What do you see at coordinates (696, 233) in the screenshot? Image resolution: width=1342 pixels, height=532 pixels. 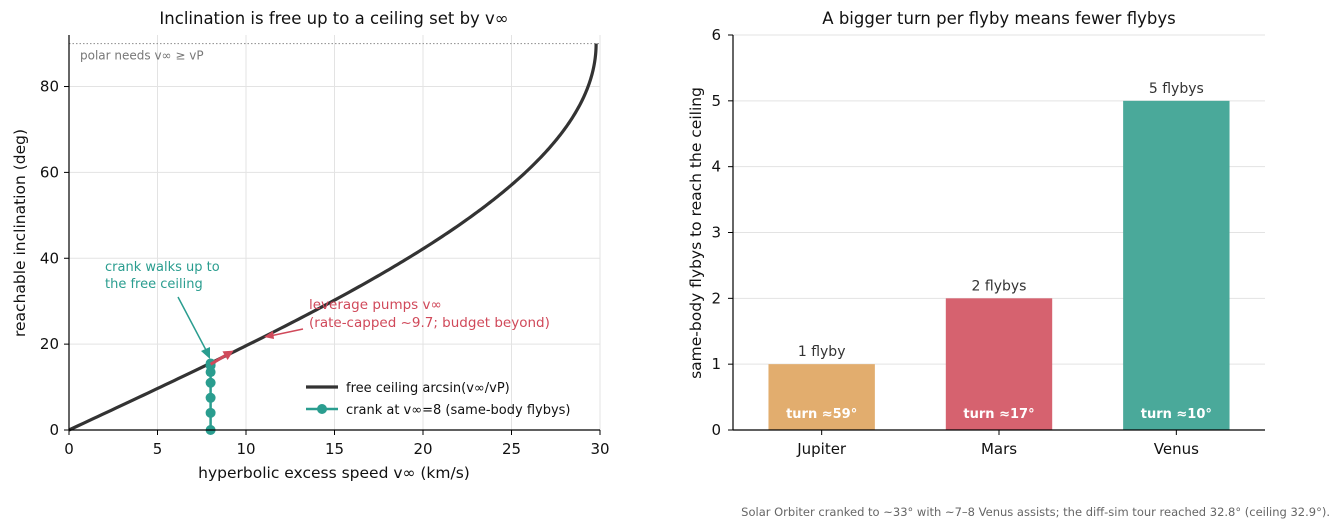 I see `right-y-axis-label: same-body flybys to reach the ceiling` at bounding box center [696, 233].